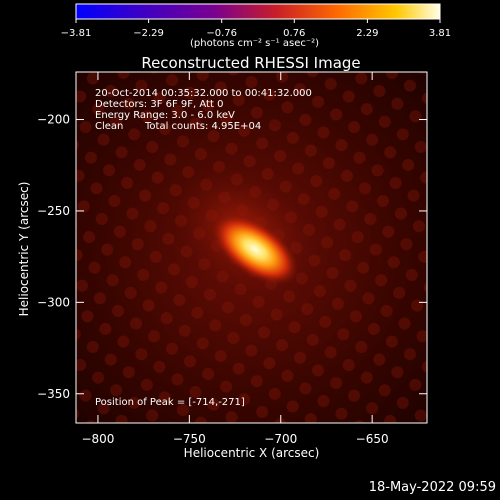  What do you see at coordinates (109, 126) in the screenshot?
I see `annotation-algorithm: Clean` at bounding box center [109, 126].